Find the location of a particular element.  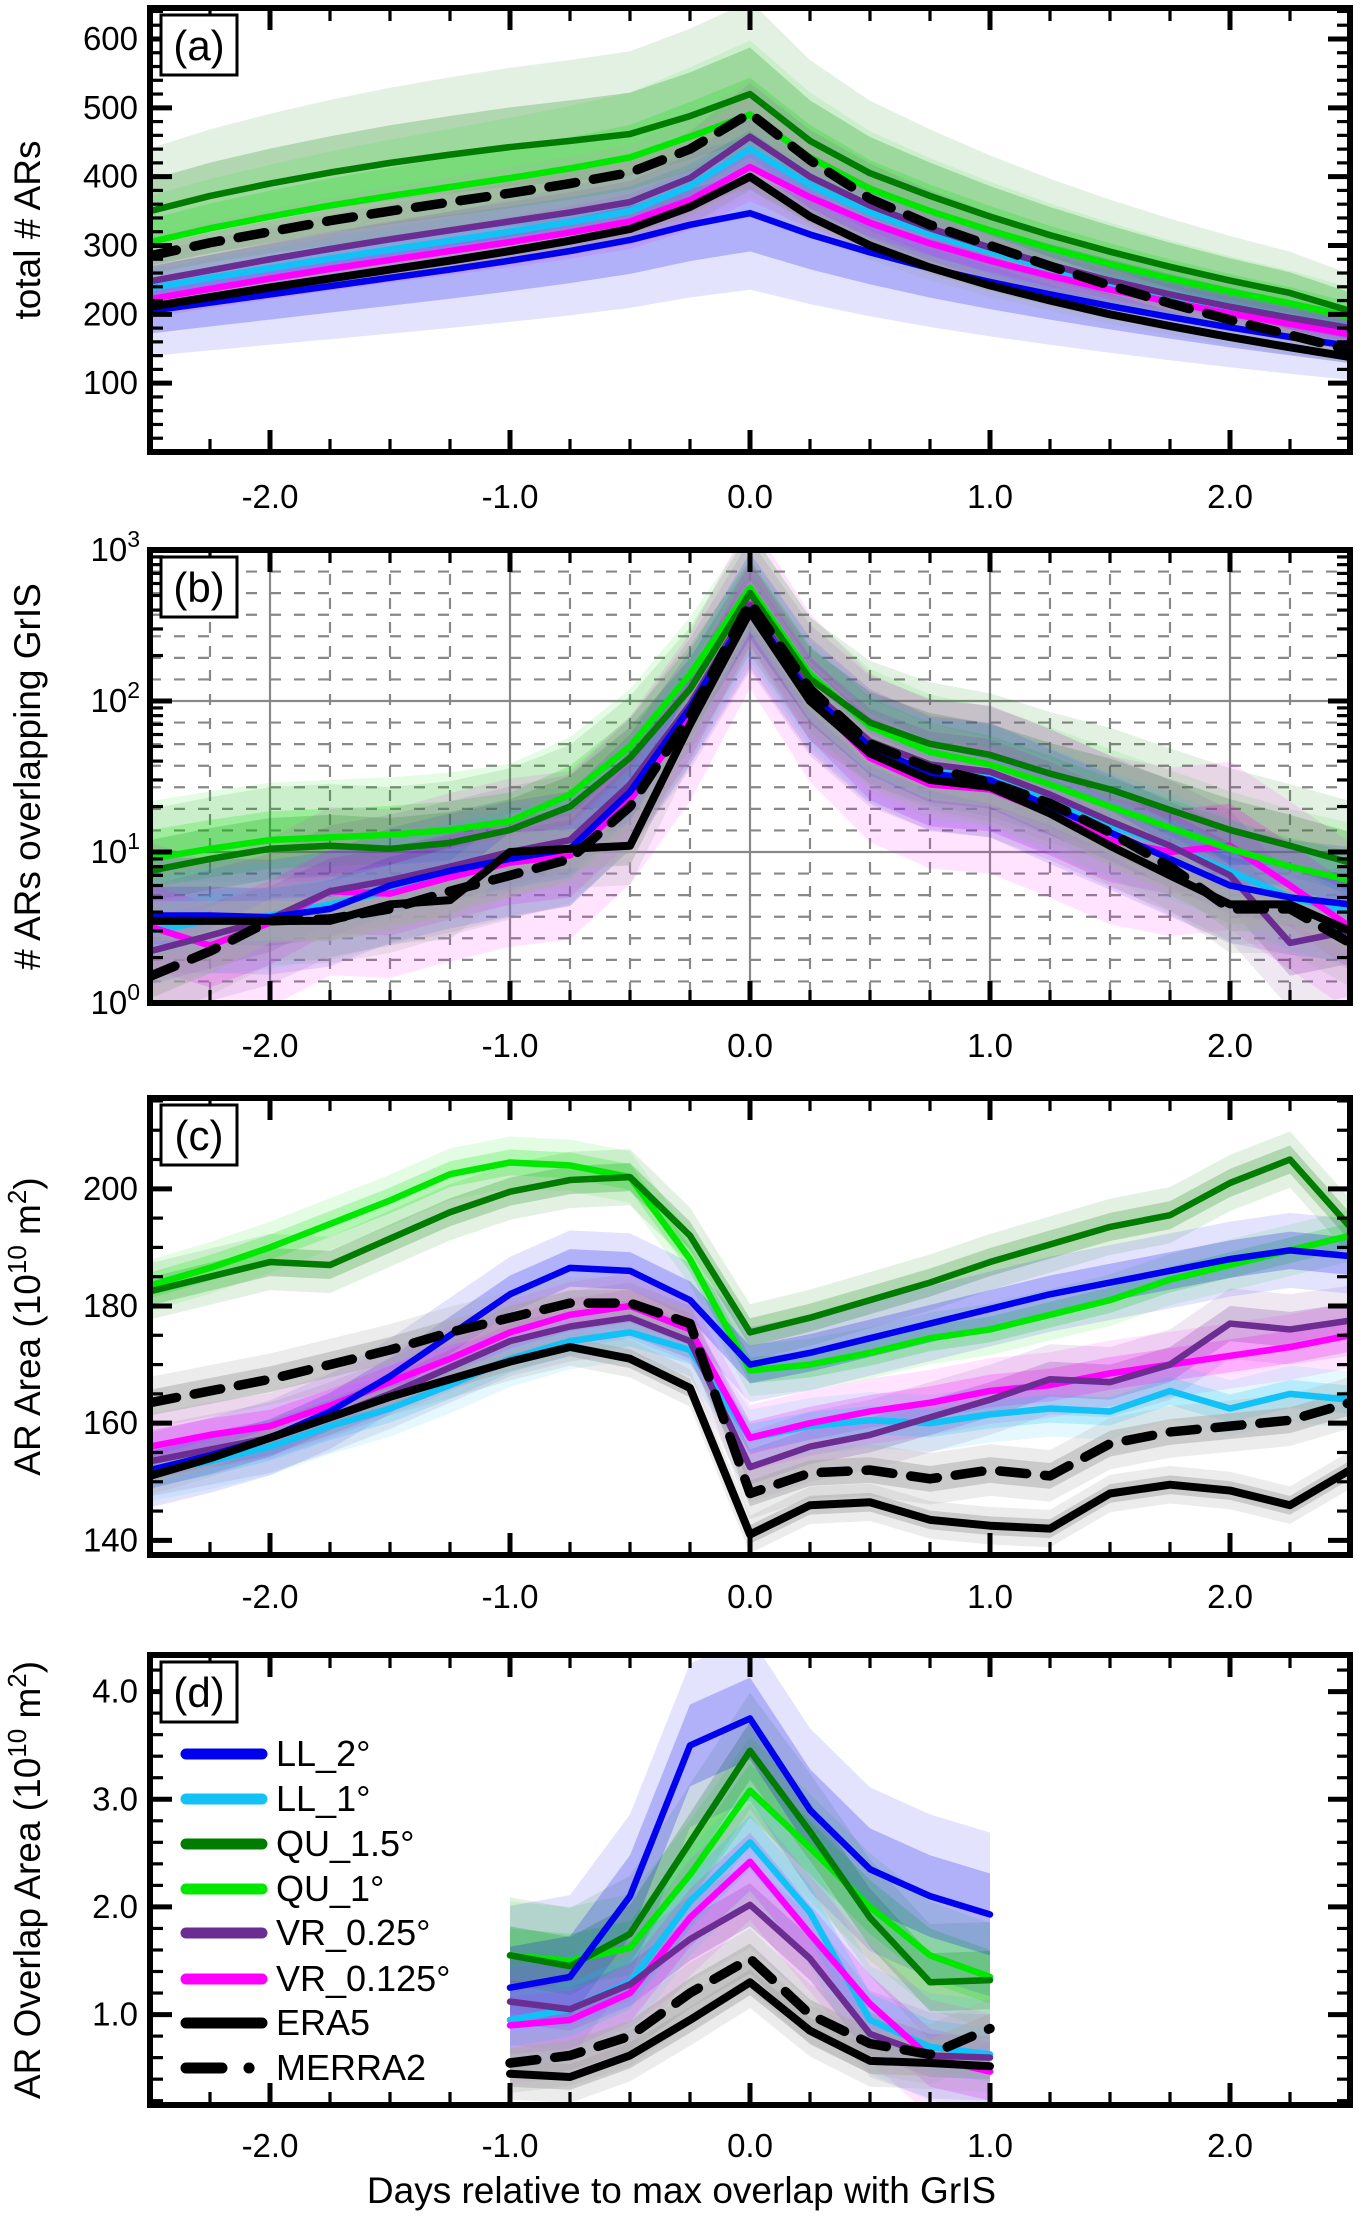

legend-label: VR_0.125° is located at coordinates (363, 1978).